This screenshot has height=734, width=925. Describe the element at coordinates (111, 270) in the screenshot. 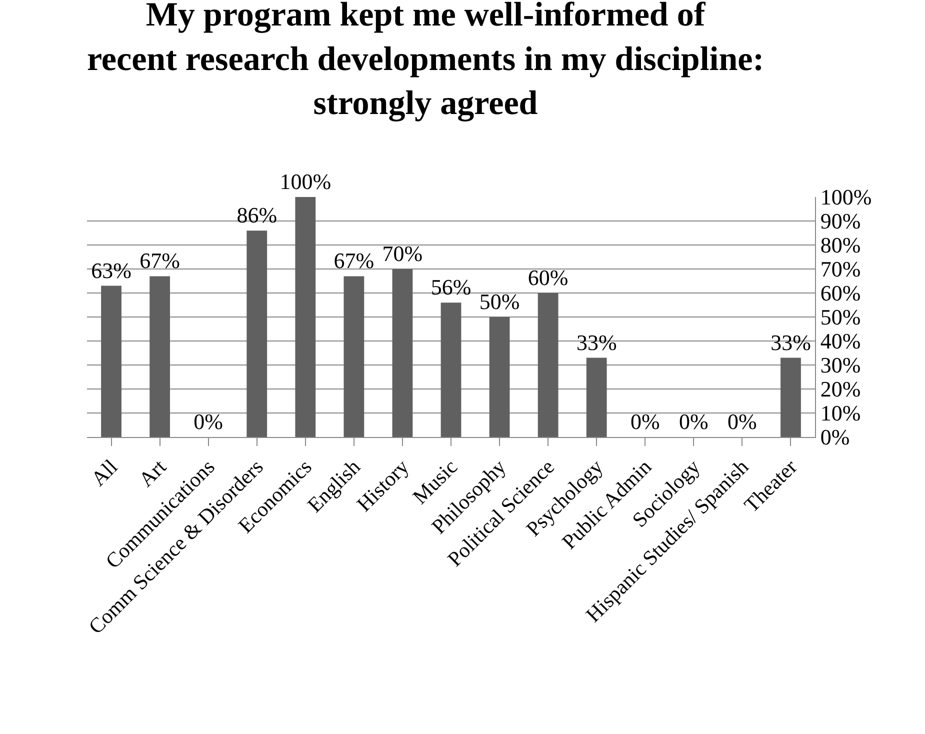

I see `data-label: 63%` at that location.